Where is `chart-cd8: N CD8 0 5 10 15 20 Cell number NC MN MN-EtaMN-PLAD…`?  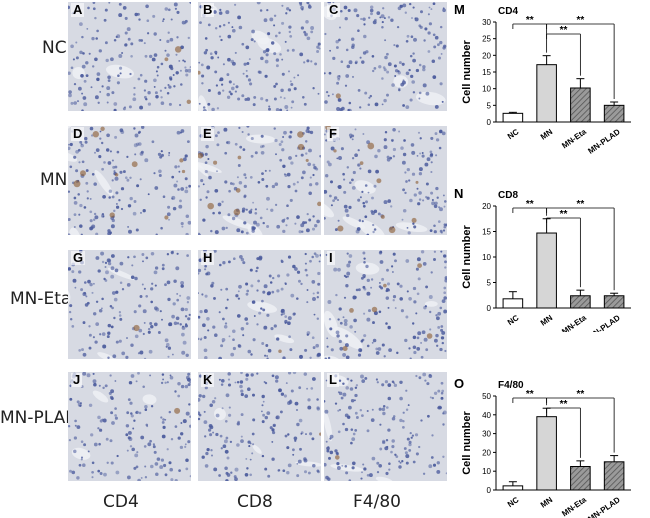 chart-cd8: N CD8 0 5 10 15 20 Cell number NC MN MN-EtaMN-PLAD… is located at coordinates (542, 259).